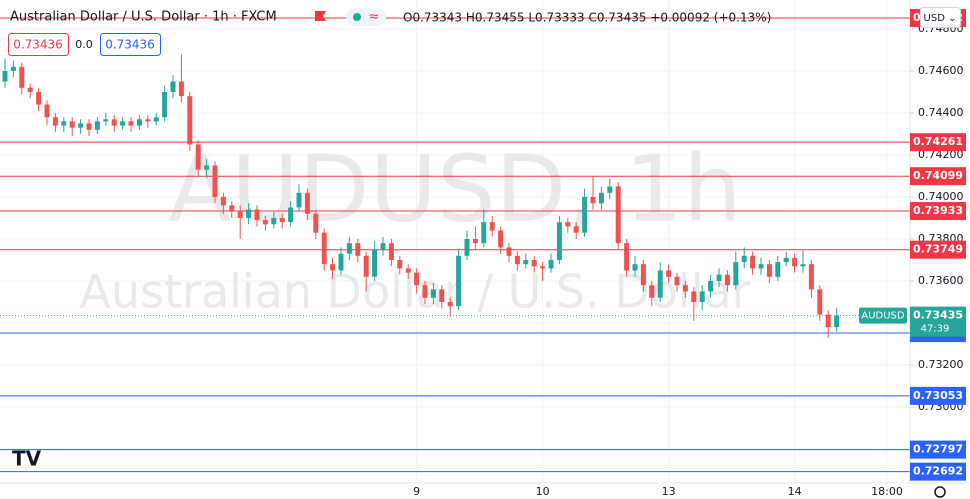  I want to click on level-label: 0.73933, so click(938, 210).